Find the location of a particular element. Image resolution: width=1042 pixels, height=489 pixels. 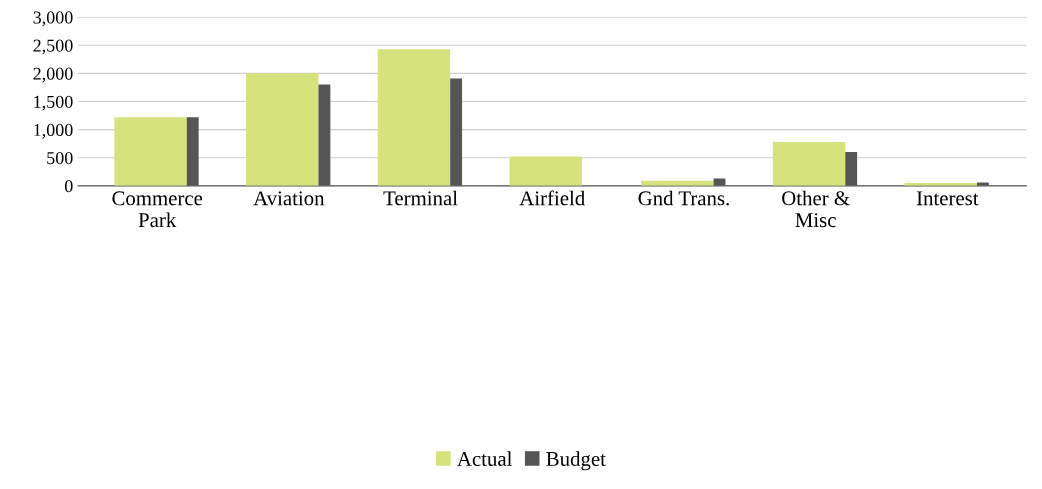

y-tick-label: 2,000 is located at coordinates (53, 75).